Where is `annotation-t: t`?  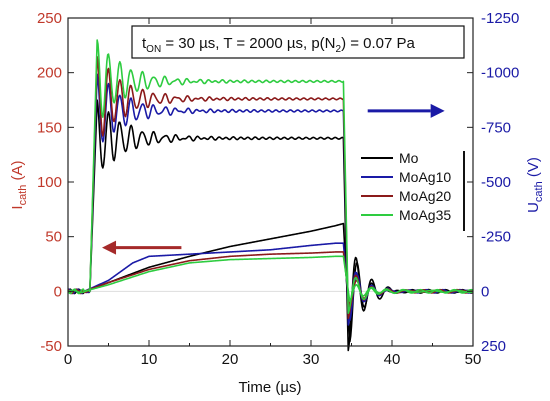 annotation-t: t is located at coordinates (144, 43).